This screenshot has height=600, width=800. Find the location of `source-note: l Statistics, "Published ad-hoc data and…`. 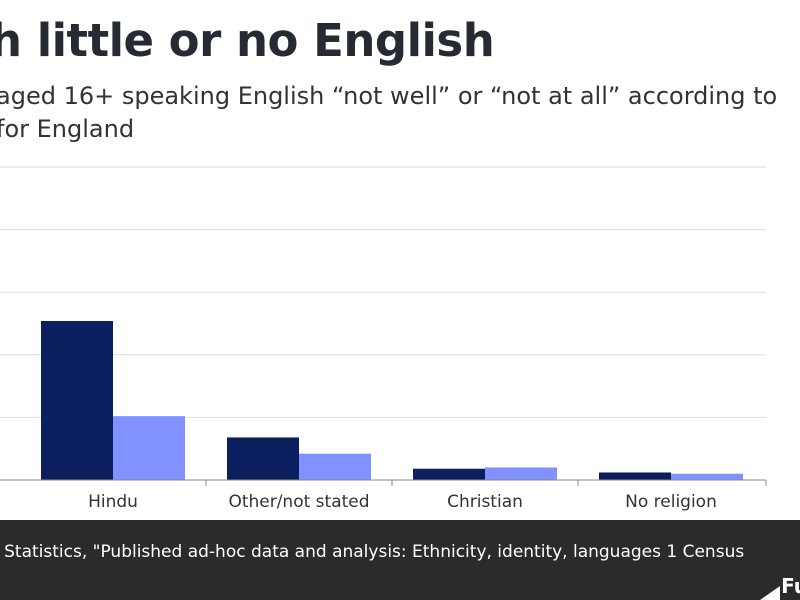

source-note: l Statistics, "Published ad-hoc data and… is located at coordinates (372, 552).